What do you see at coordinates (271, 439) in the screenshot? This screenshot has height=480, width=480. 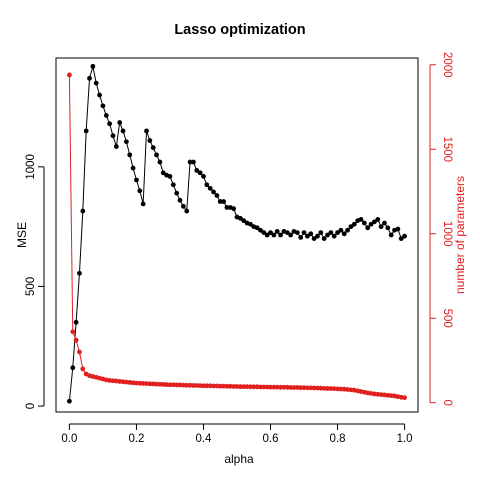 I see `x-tick-label: 0.6` at bounding box center [271, 439].